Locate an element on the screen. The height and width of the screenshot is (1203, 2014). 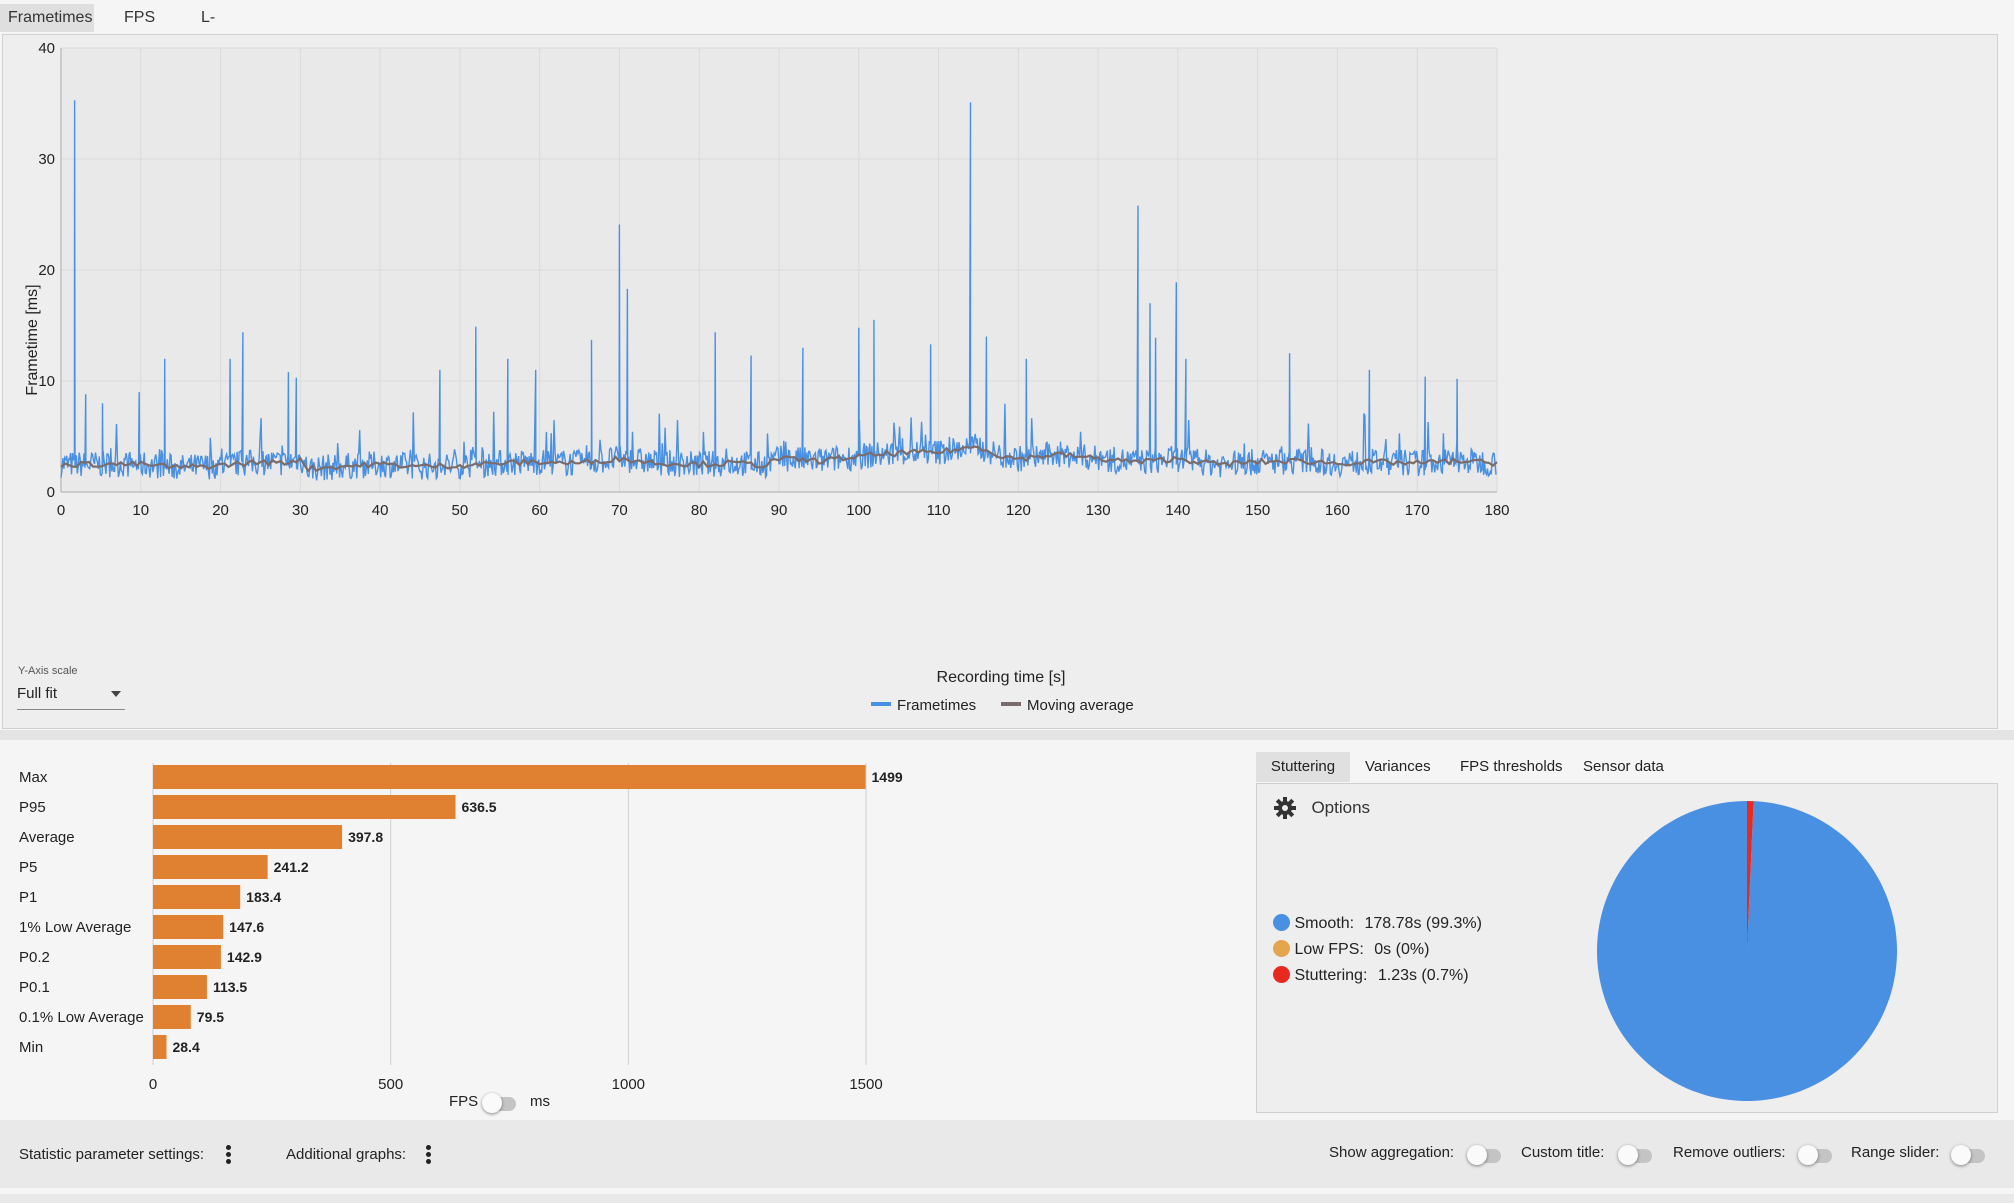
legend-moving-average: Moving average is located at coordinates (1067, 705).